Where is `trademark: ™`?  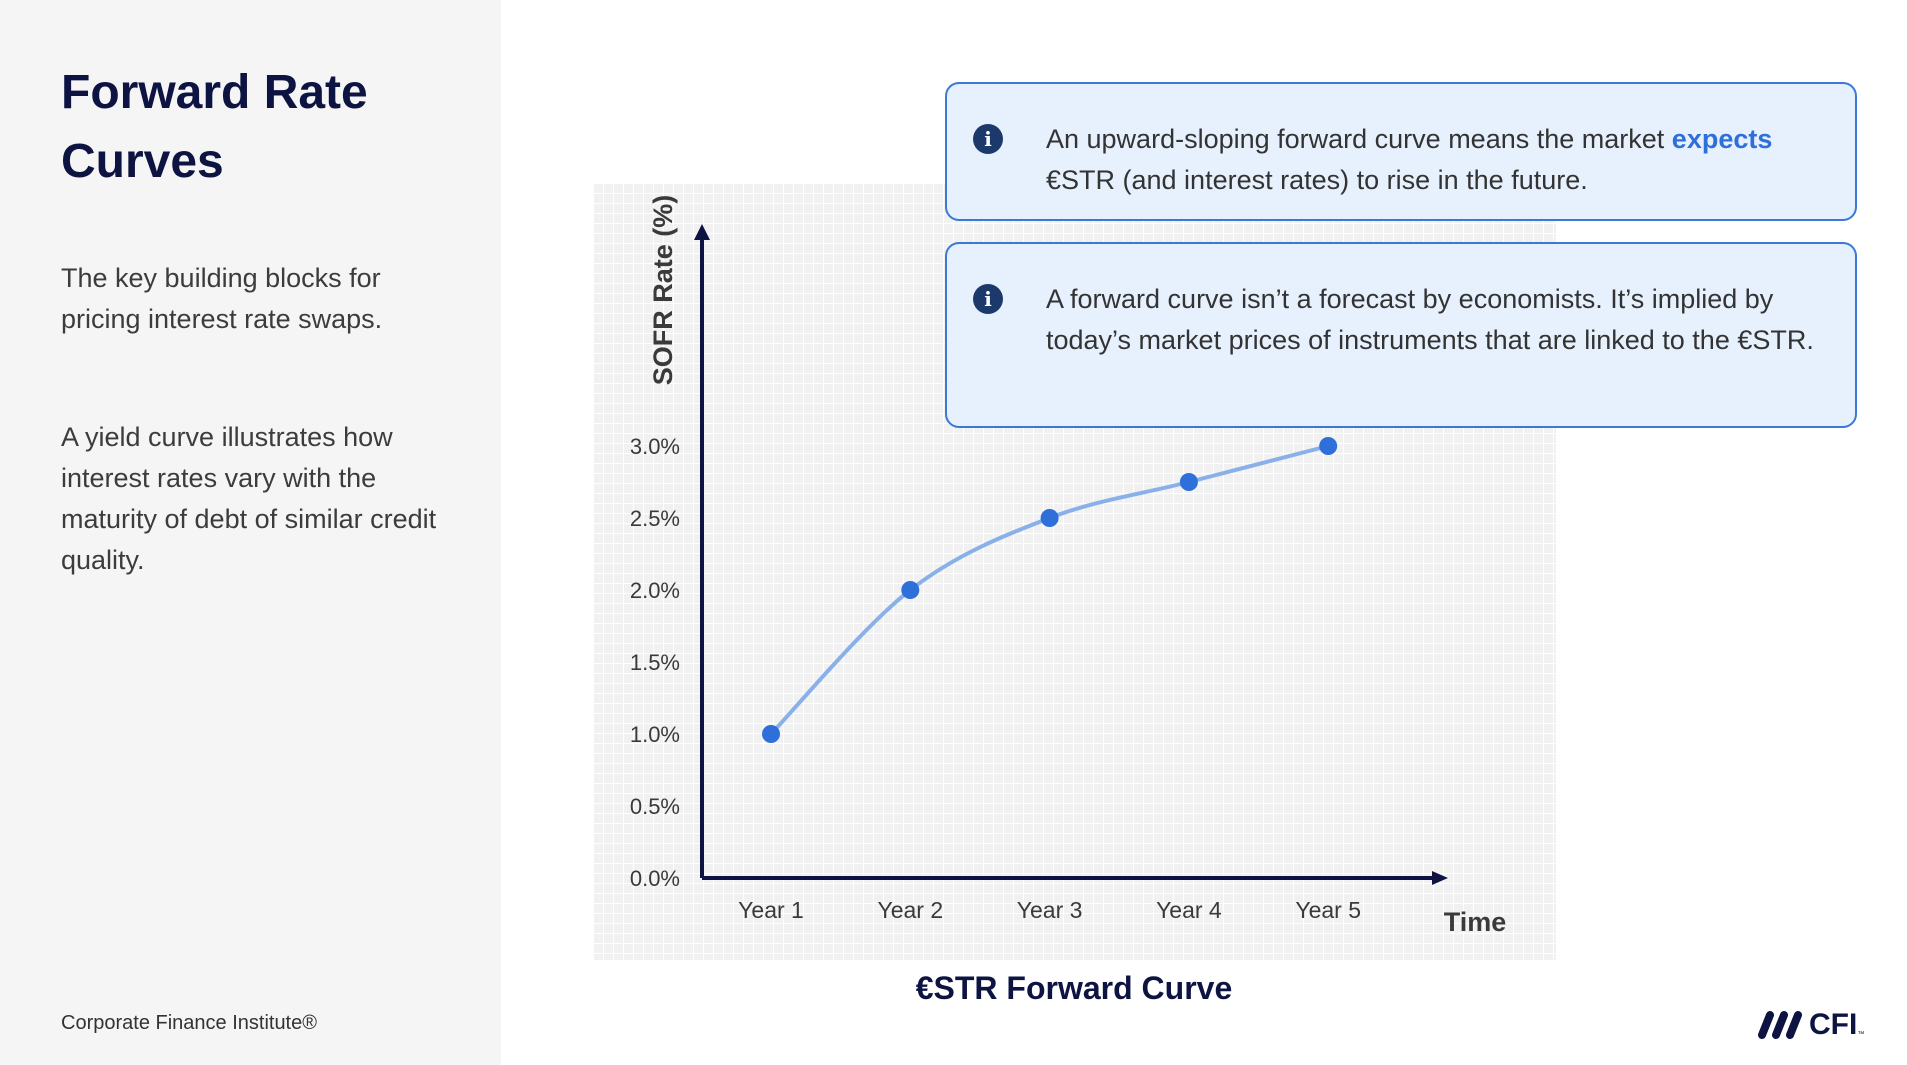
trademark: ™ is located at coordinates (1861, 1034).